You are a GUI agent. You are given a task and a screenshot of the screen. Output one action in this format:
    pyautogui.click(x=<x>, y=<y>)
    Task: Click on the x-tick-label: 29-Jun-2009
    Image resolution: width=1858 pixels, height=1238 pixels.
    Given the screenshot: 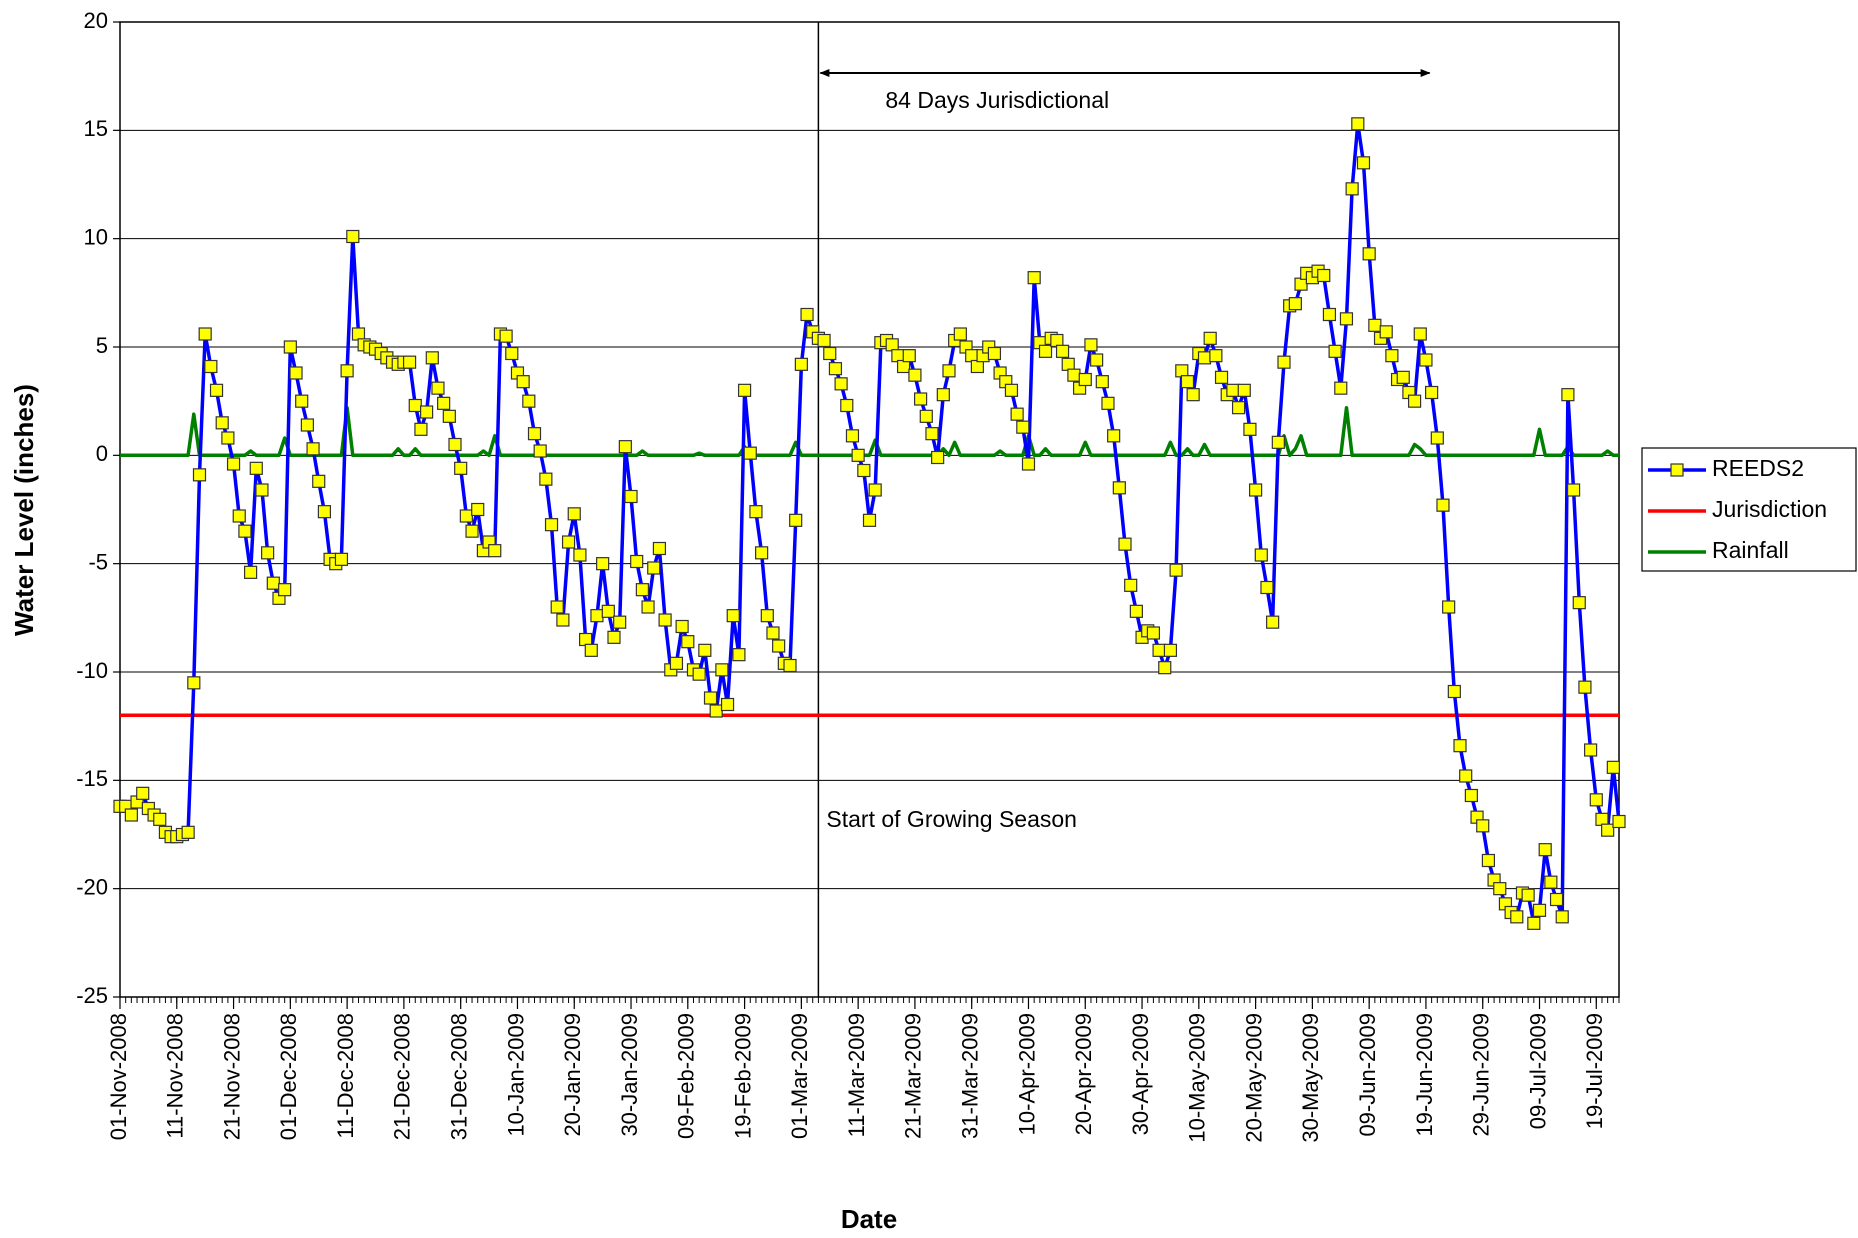 What is the action you would take?
    pyautogui.click(x=1481, y=1075)
    